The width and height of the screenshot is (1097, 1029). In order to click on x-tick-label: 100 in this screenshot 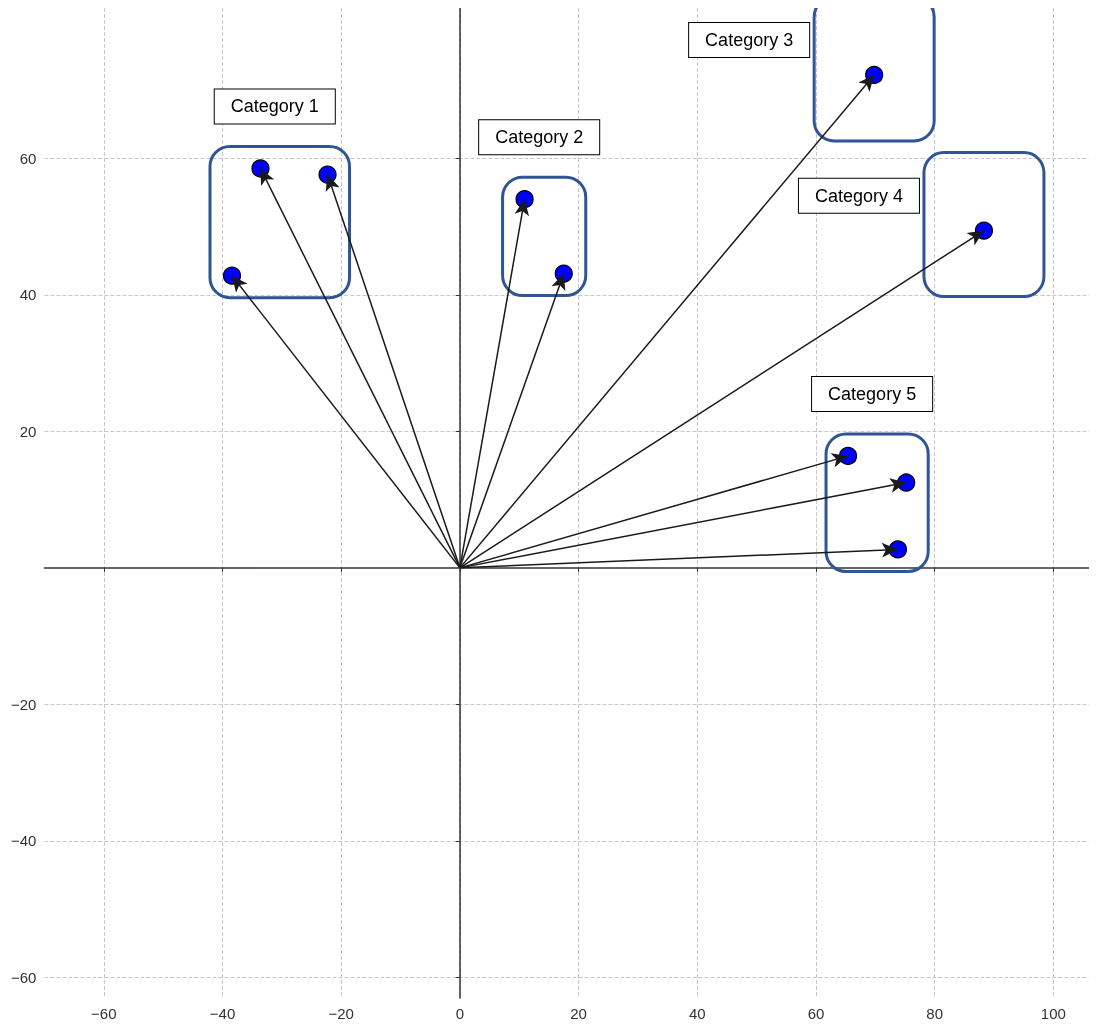, I will do `click(1053, 1013)`.